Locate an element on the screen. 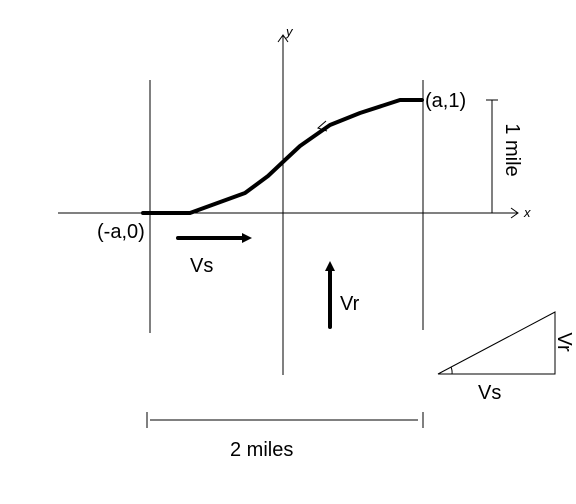  triangle-horizontal-label: Vs is located at coordinates (489, 393).